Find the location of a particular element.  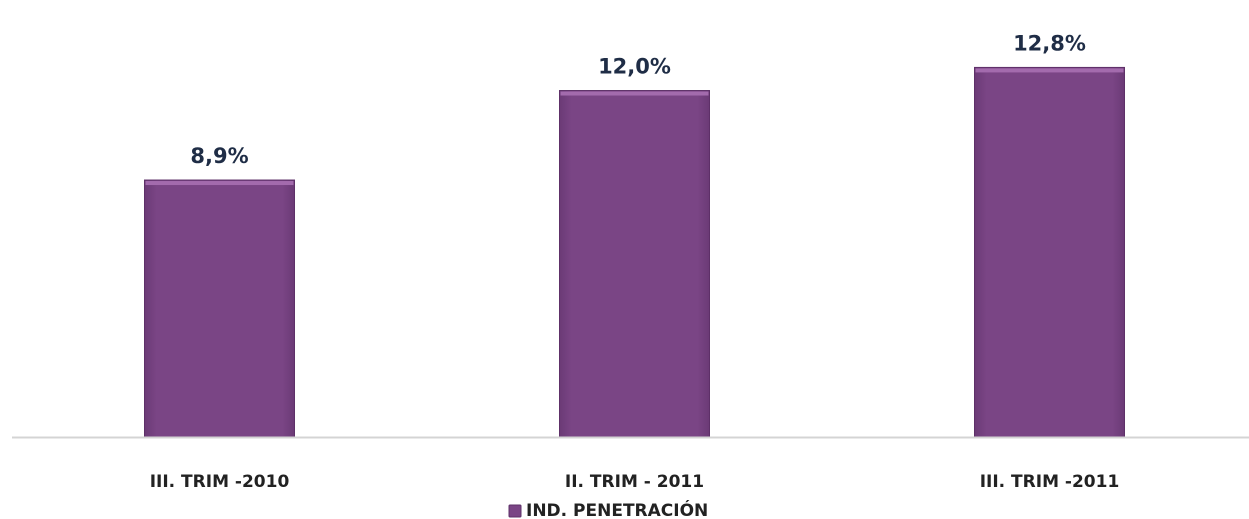

category-label: III. TRIM -2010 is located at coordinates (220, 482).